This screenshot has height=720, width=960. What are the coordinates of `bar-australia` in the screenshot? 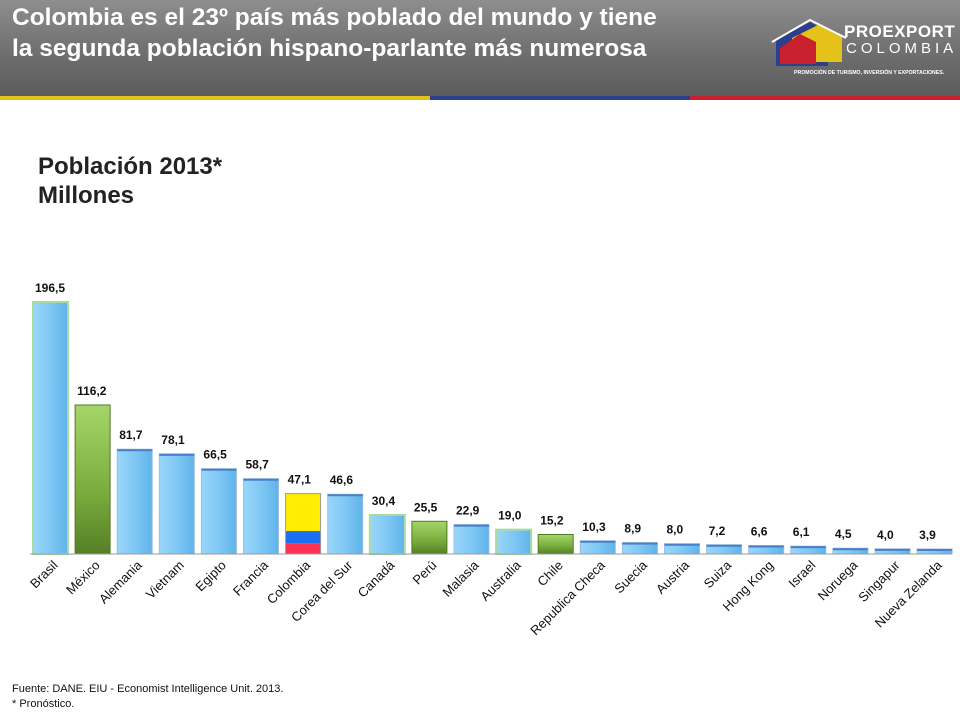 It's located at (514, 541).